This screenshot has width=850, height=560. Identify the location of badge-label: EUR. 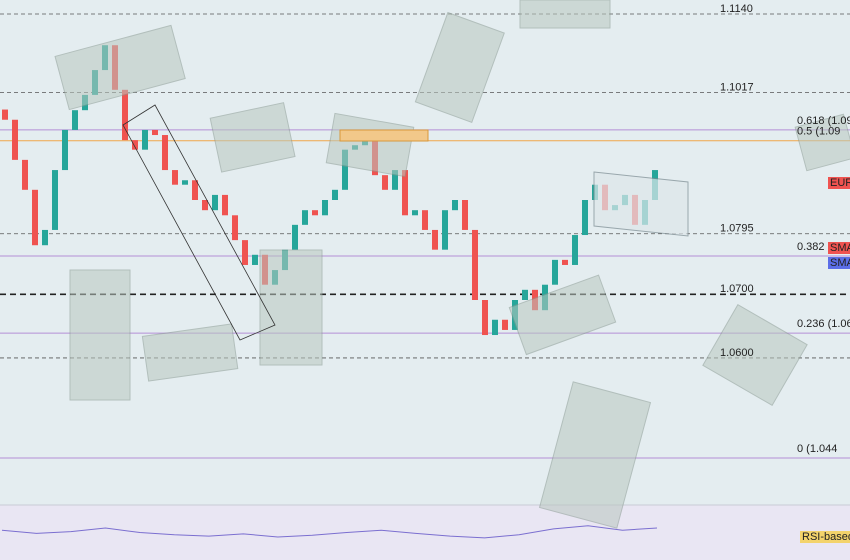
(840, 183).